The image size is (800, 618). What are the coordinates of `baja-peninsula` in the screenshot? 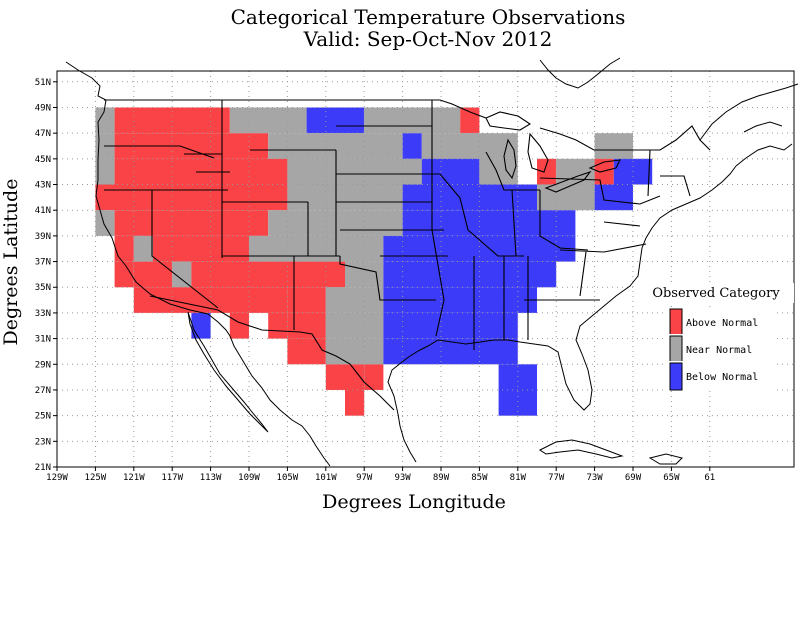 It's located at (228, 372).